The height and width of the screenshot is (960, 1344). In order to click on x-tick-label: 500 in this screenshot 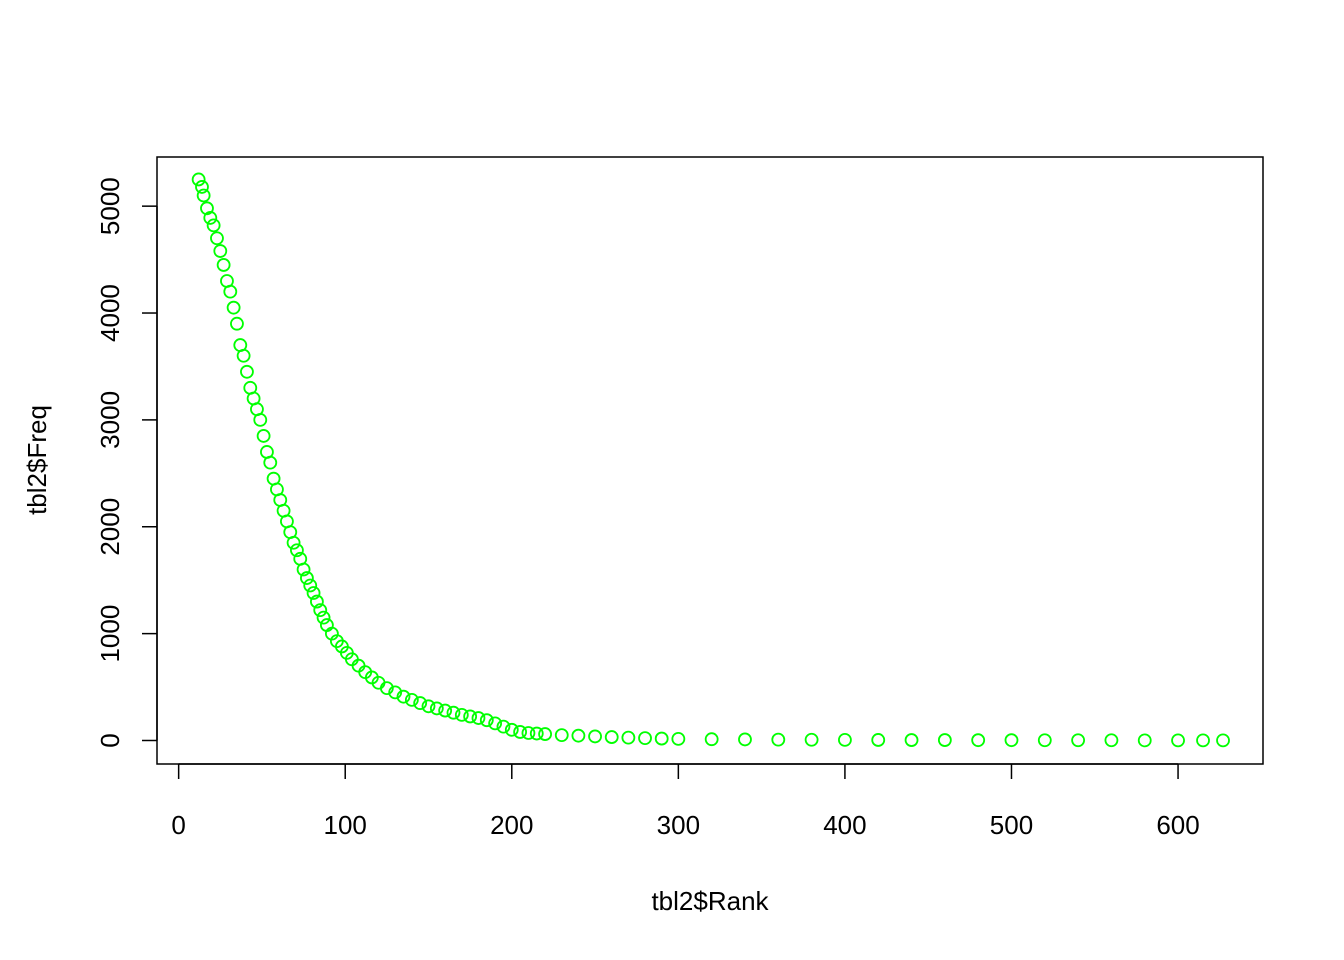, I will do `click(1011, 825)`.